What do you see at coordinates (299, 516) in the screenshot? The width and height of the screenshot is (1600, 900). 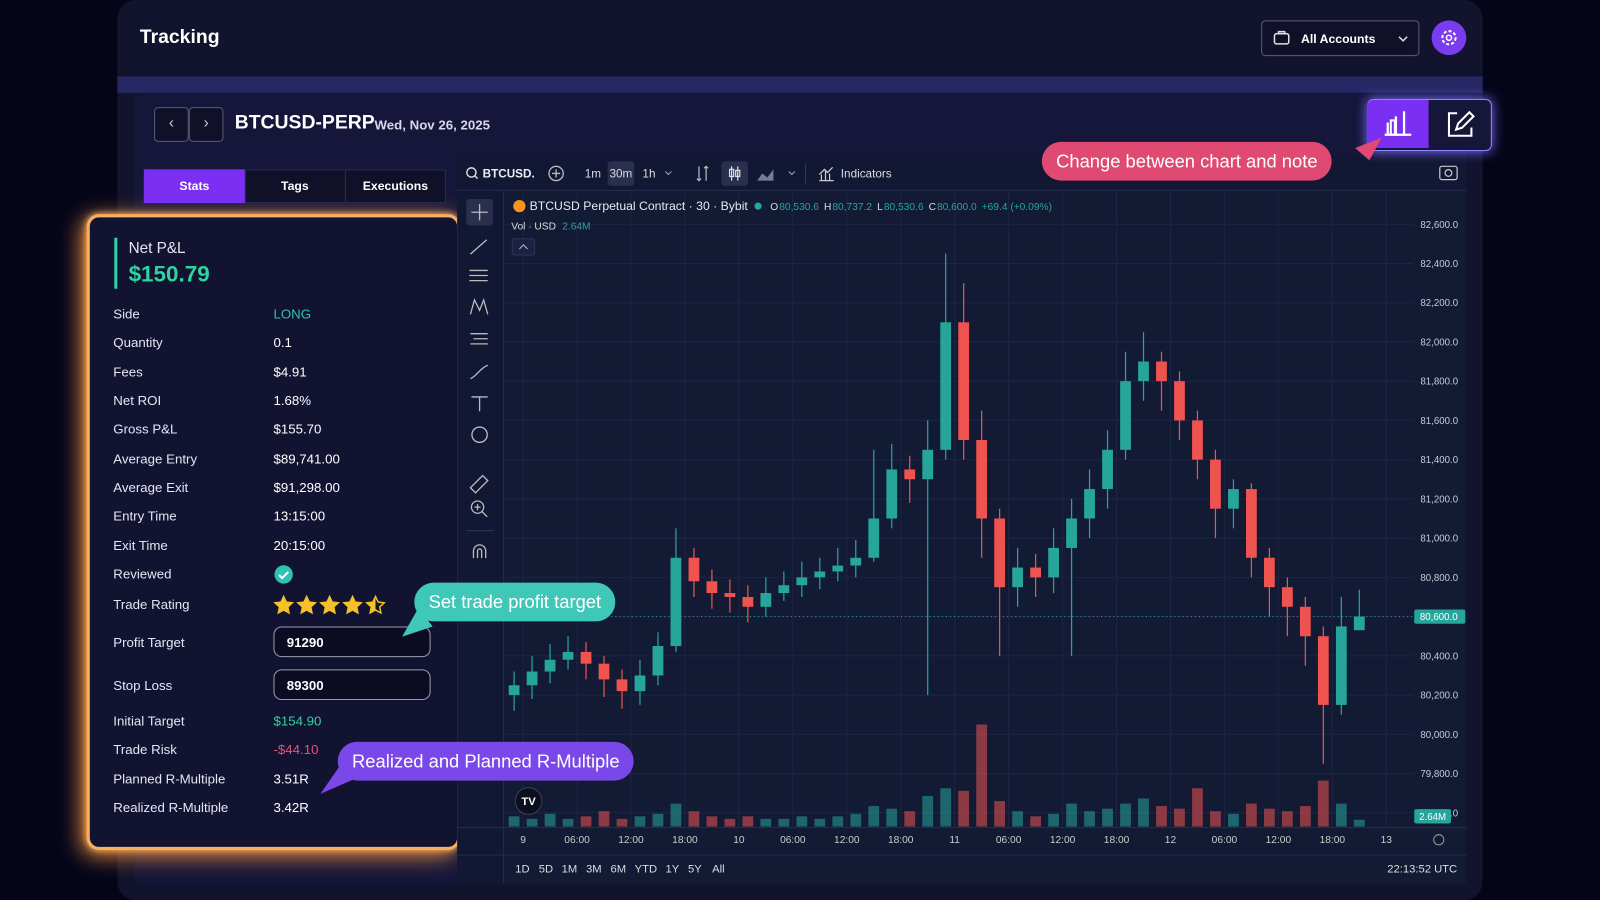 I see `stat-value: 13:15:00` at bounding box center [299, 516].